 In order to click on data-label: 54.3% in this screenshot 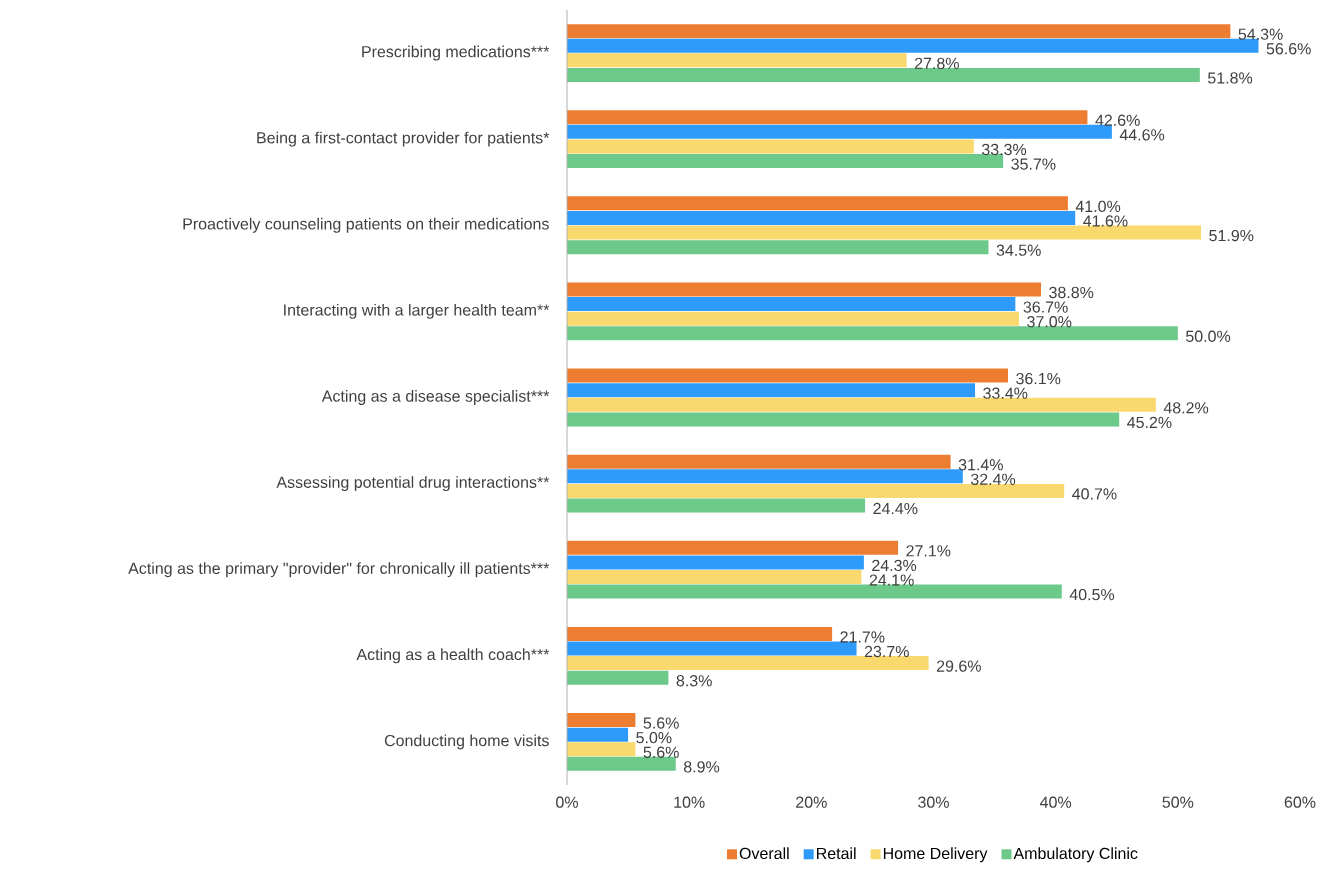, I will do `click(1260, 34)`.